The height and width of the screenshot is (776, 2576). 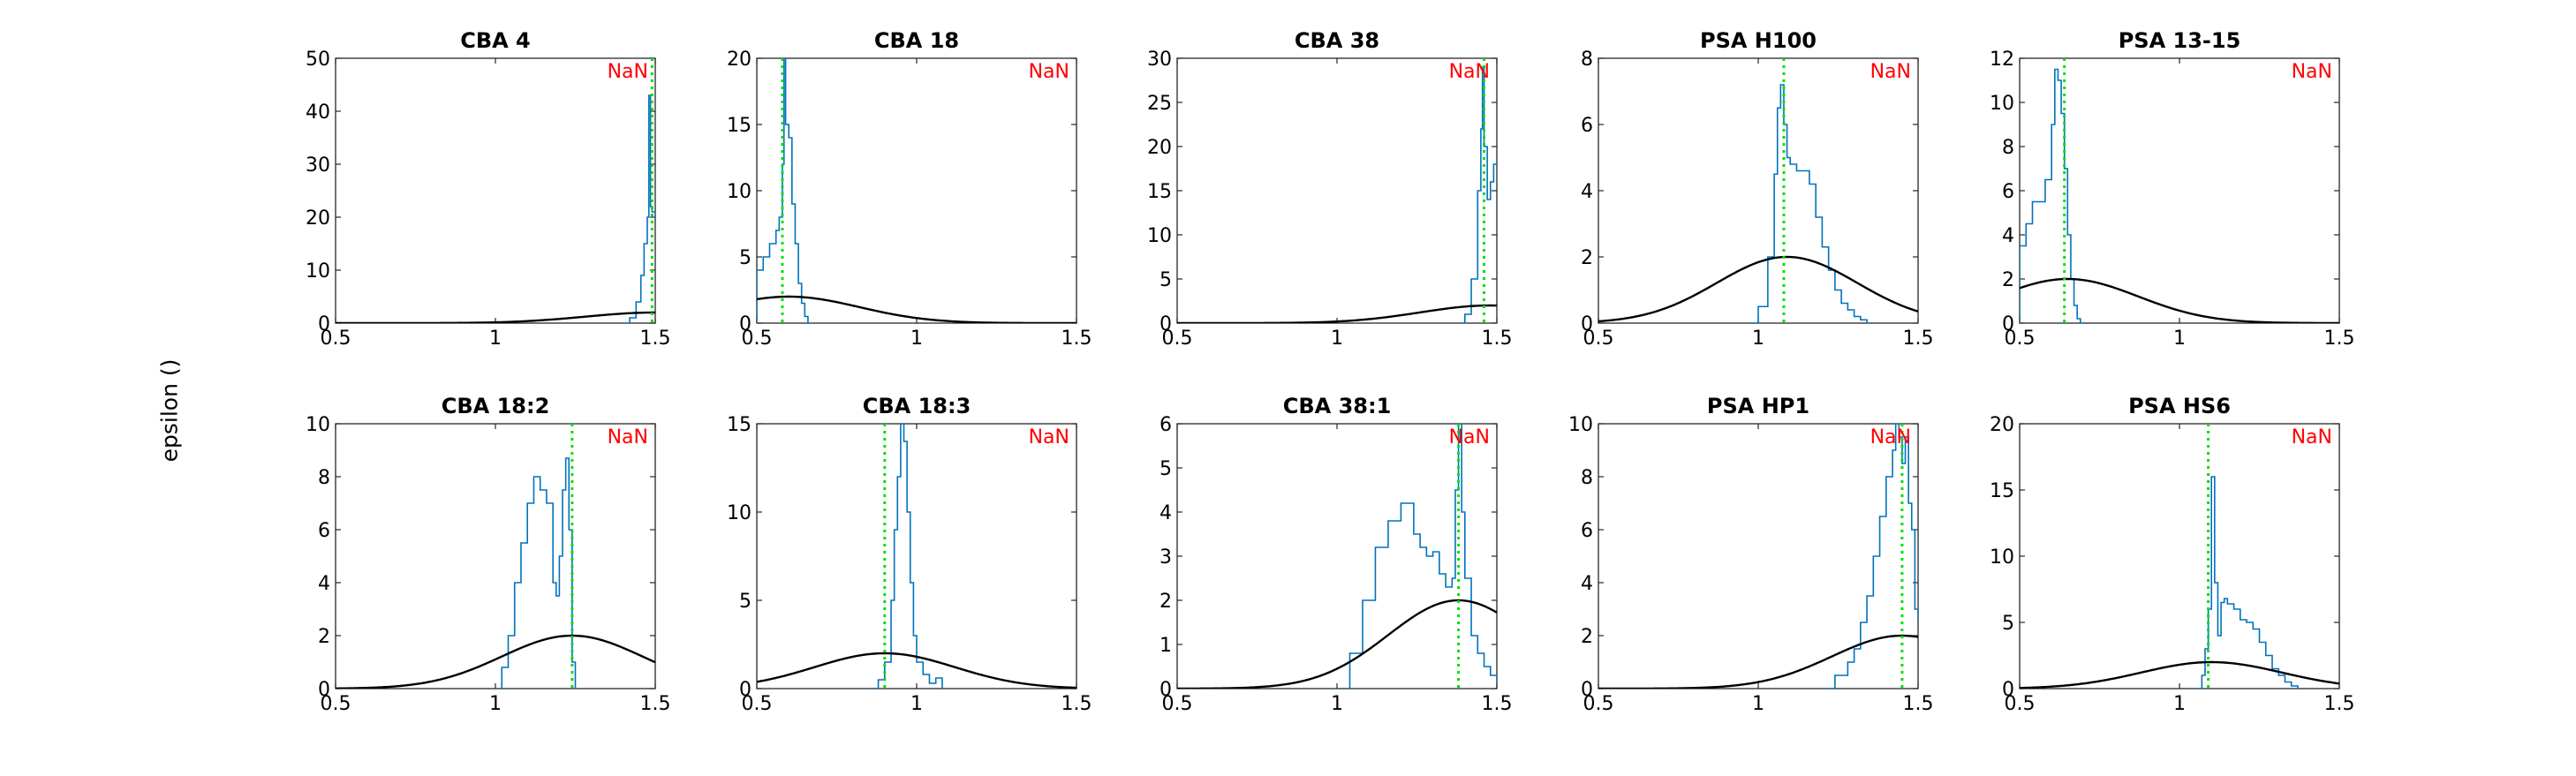 I want to click on subplot-title: PSA HS6, so click(x=2179, y=406).